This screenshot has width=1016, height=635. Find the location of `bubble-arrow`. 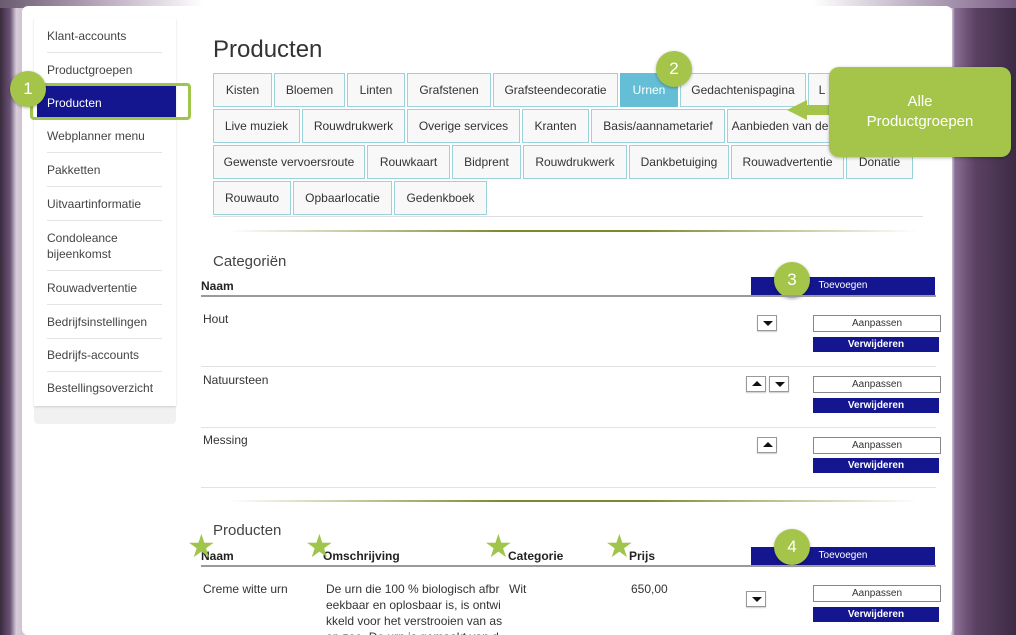

bubble-arrow is located at coordinates (797, 110).